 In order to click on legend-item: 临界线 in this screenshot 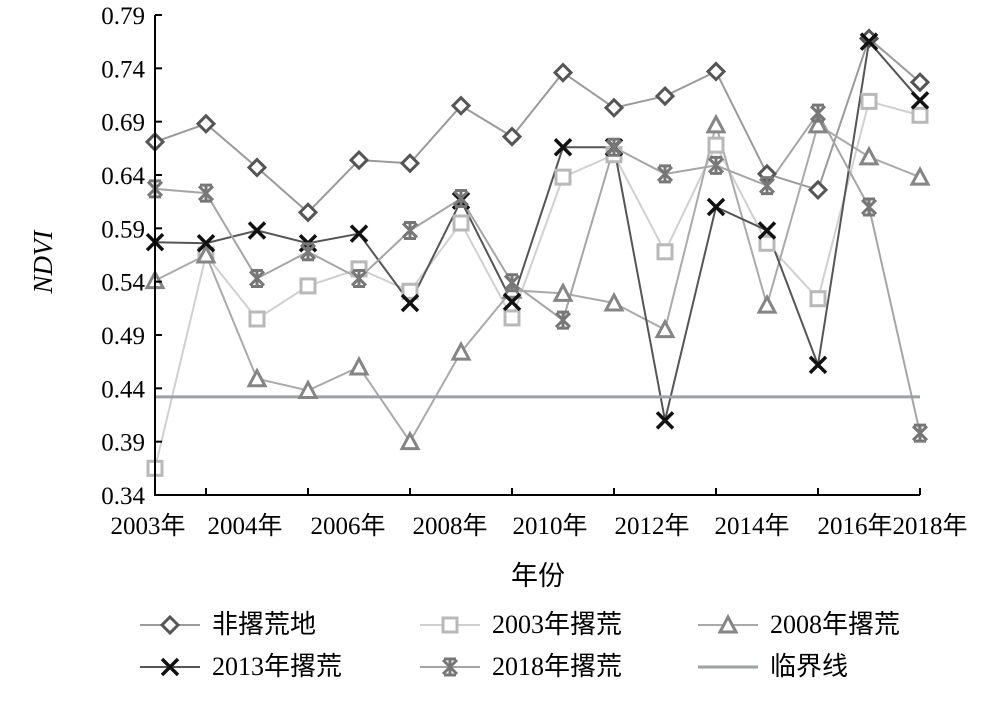, I will do `click(773, 666)`.